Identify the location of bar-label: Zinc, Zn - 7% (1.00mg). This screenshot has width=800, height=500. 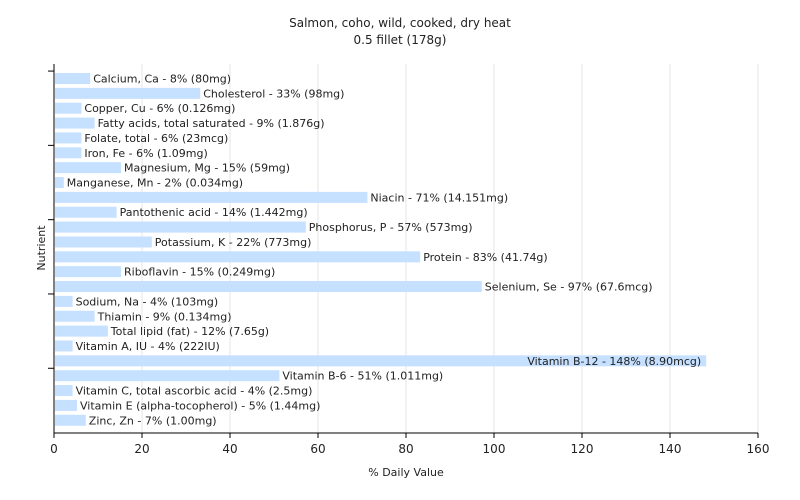
(153, 420).